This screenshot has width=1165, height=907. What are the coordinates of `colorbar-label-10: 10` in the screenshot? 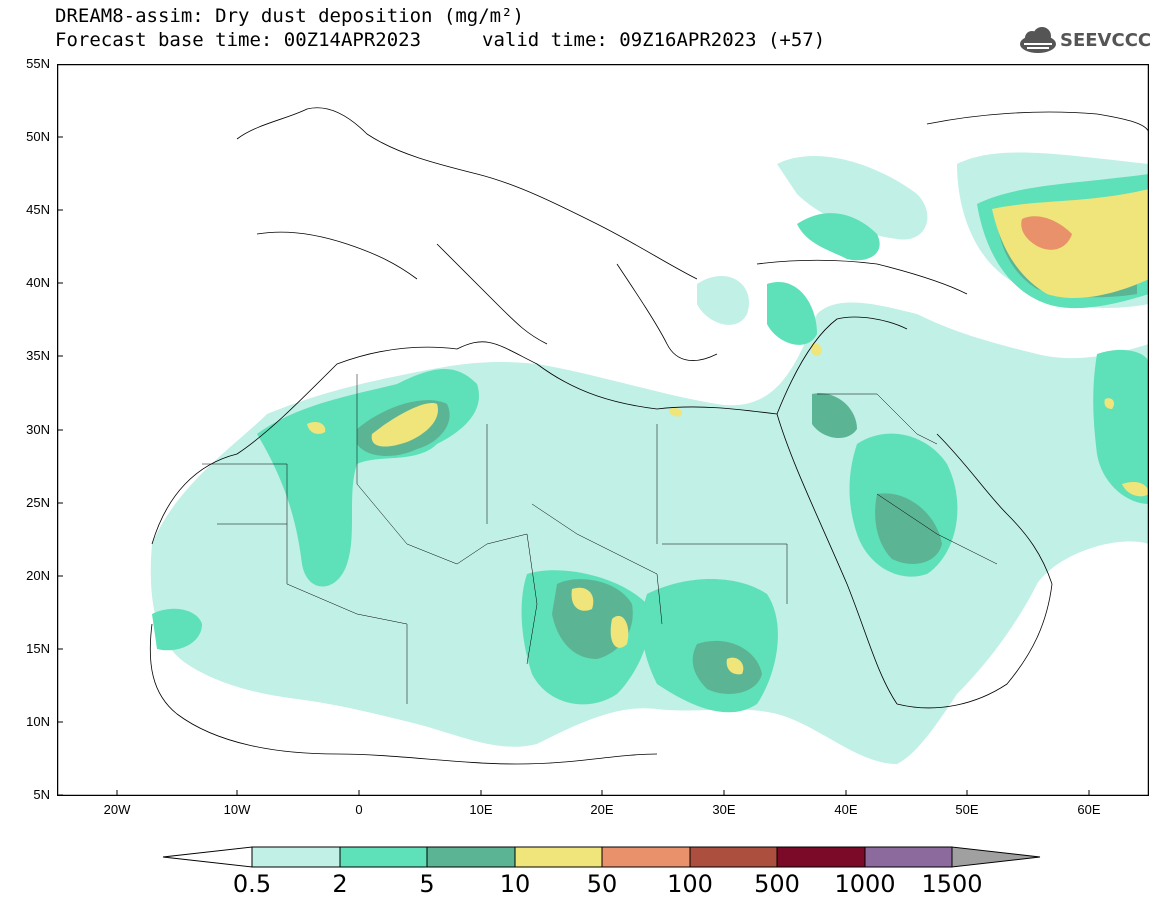 It's located at (515, 884).